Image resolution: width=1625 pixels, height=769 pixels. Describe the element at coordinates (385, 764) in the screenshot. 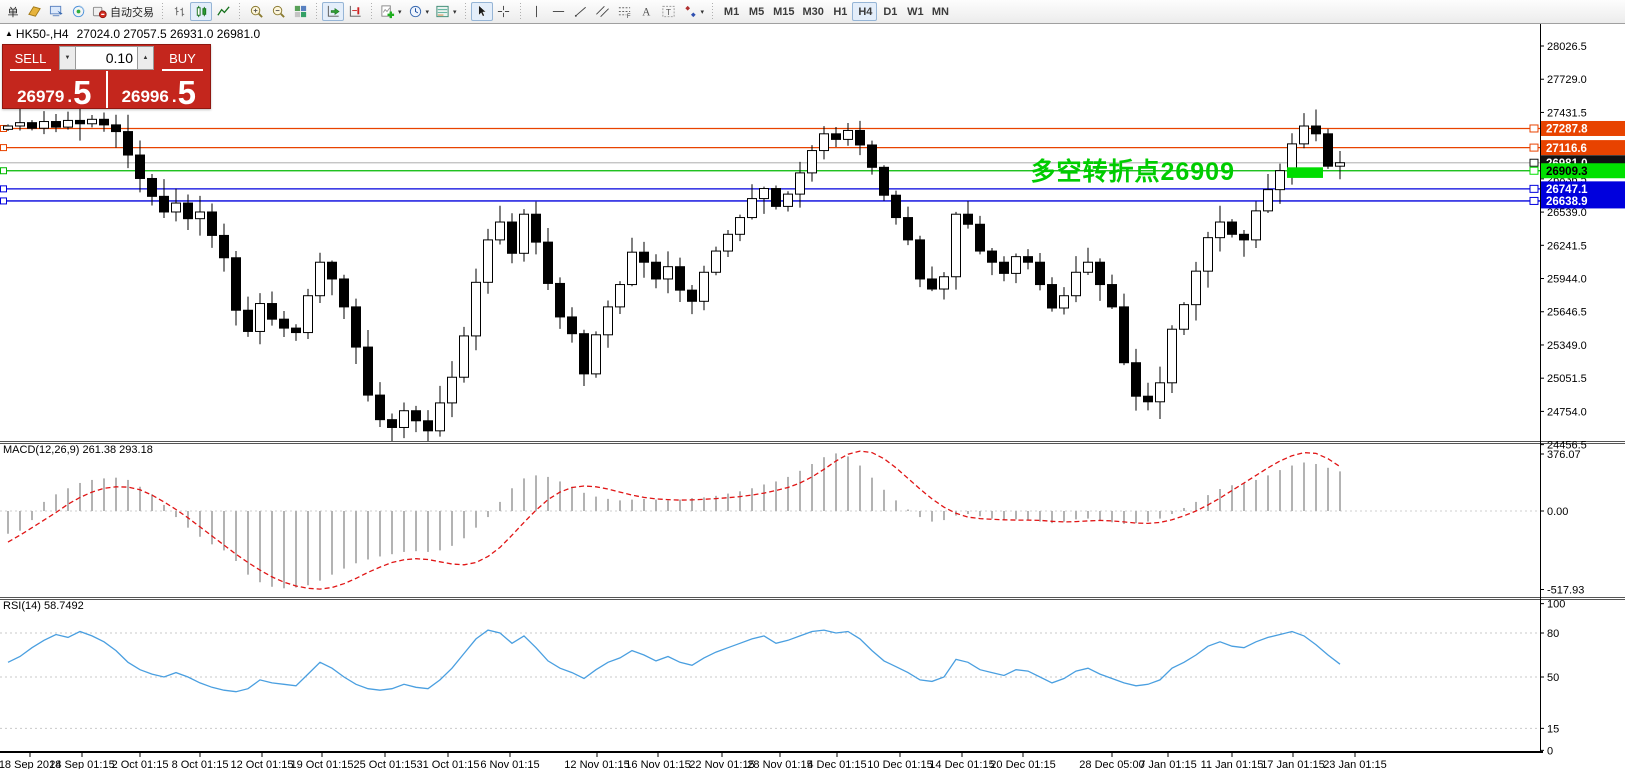

I see `svg-text: 25 Oct 01:15` at that location.